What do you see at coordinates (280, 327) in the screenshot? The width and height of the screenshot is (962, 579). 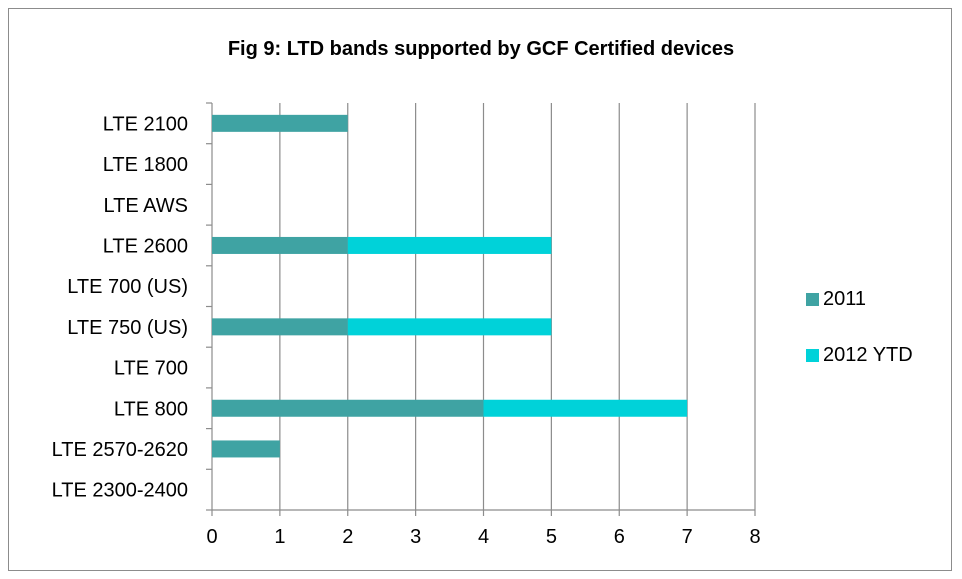 I see `bar-2011-lte-750-us` at bounding box center [280, 327].